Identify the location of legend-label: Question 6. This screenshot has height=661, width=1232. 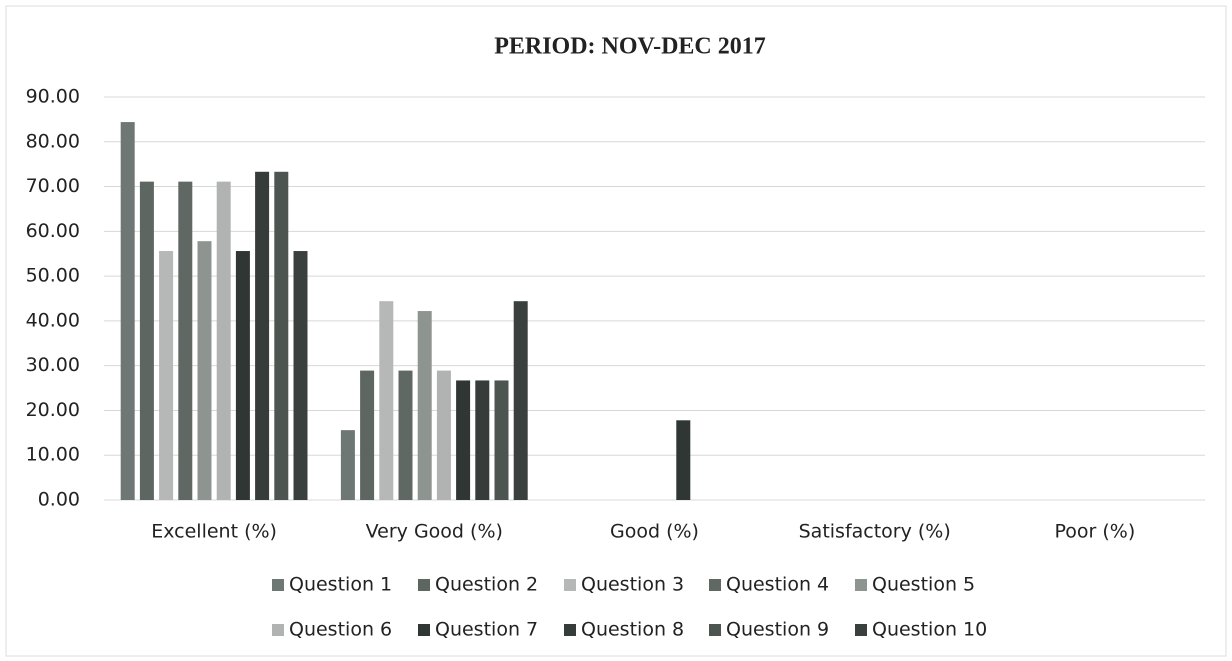
(340, 630).